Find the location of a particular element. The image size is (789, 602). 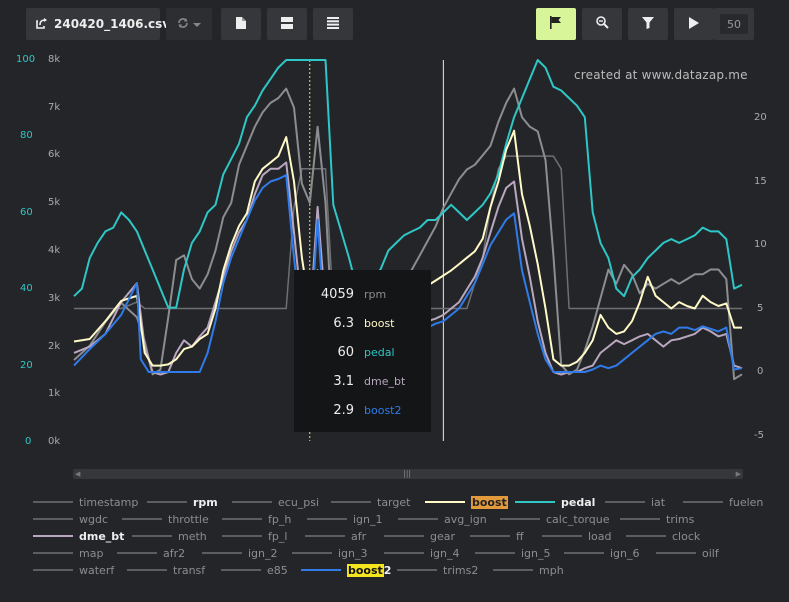

play-button is located at coordinates (694, 24).